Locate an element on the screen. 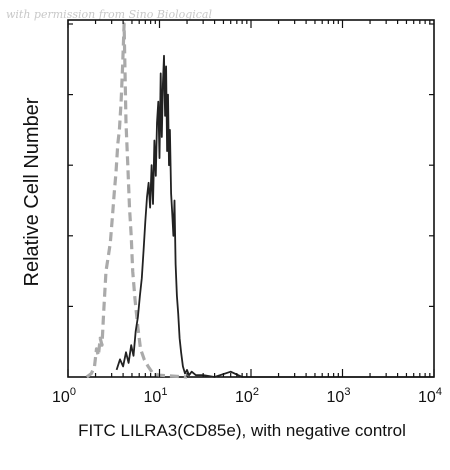 The image size is (450, 470). watermark-text: with permission from Sino Biological is located at coordinates (109, 14).